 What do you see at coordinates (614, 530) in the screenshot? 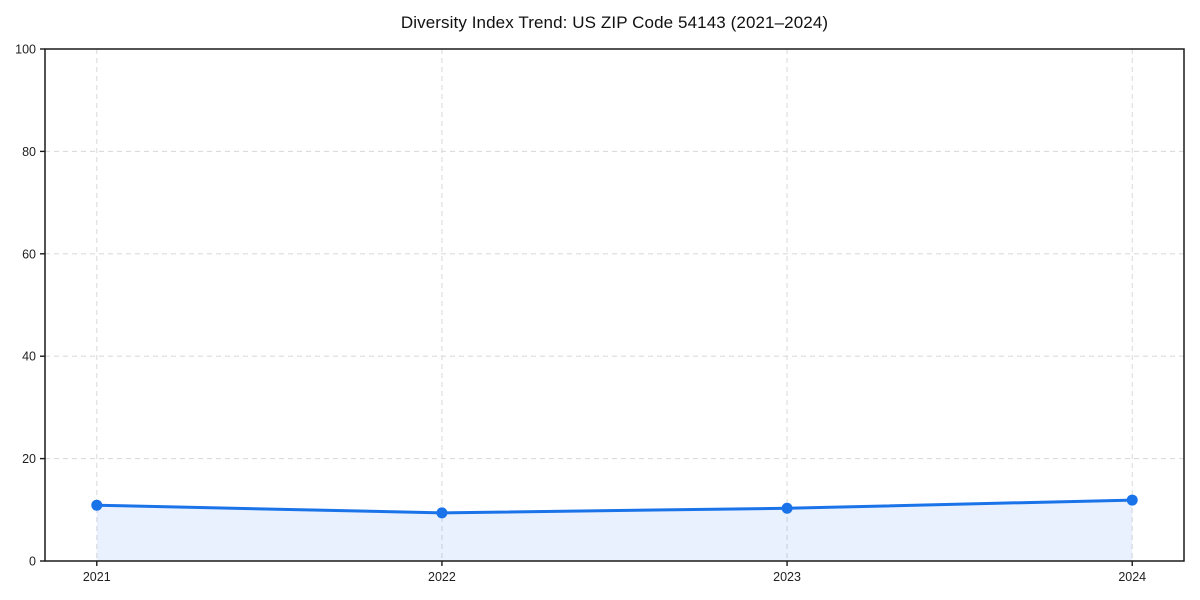
I see `area-fill` at bounding box center [614, 530].